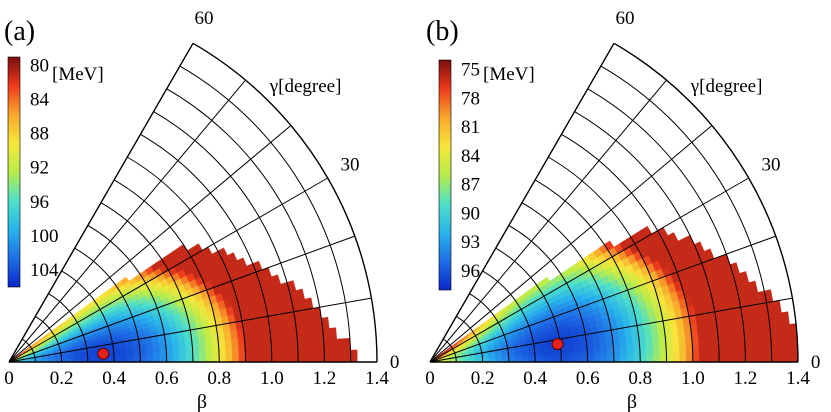 Image resolution: width=831 pixels, height=412 pixels. Describe the element at coordinates (39, 168) in the screenshot. I see `colorbar-tick-label: 92` at that location.